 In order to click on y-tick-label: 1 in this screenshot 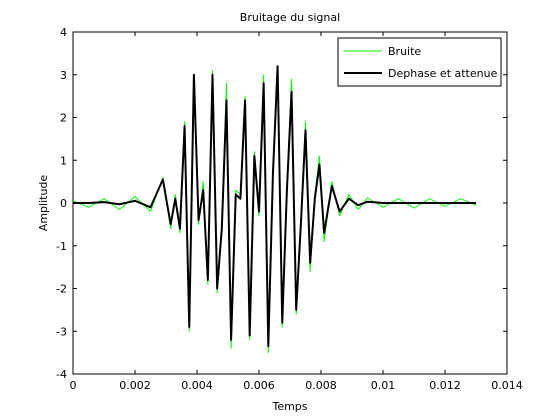, I will do `click(63, 160)`.